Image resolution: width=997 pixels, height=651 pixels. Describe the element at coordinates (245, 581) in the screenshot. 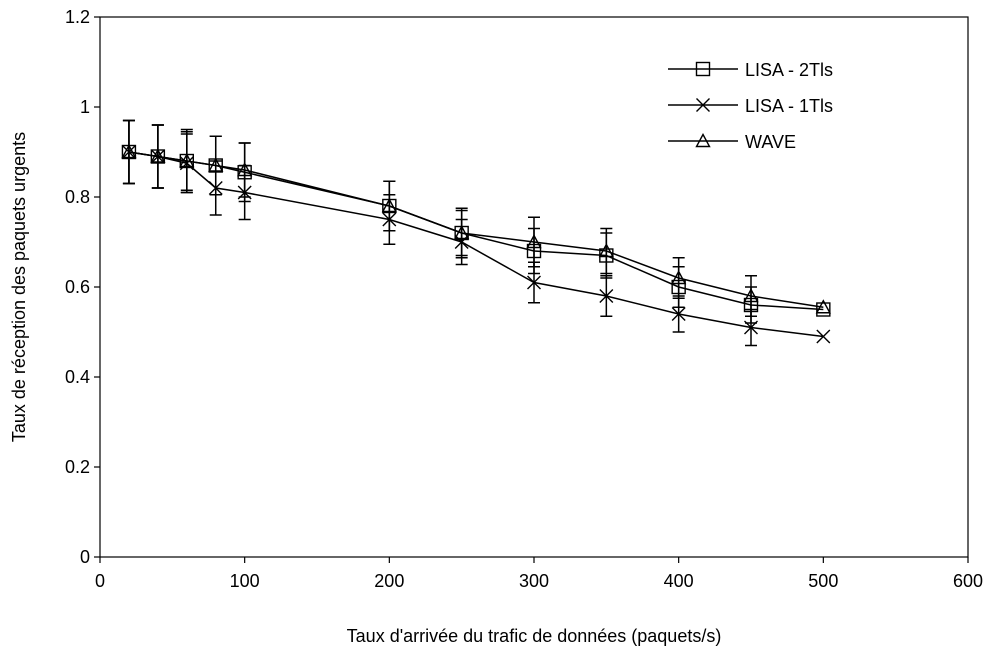

I see `x-tick-label: 100` at that location.